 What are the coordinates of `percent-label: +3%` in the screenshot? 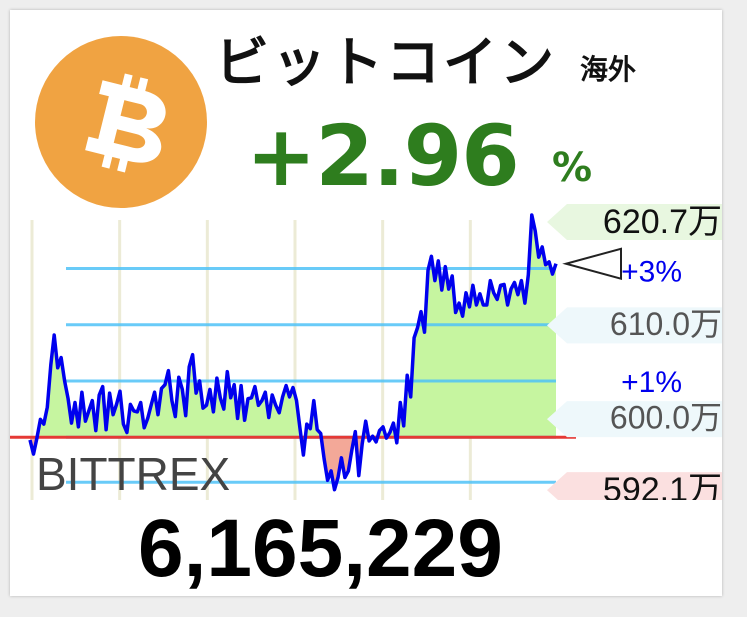 It's located at (651, 271).